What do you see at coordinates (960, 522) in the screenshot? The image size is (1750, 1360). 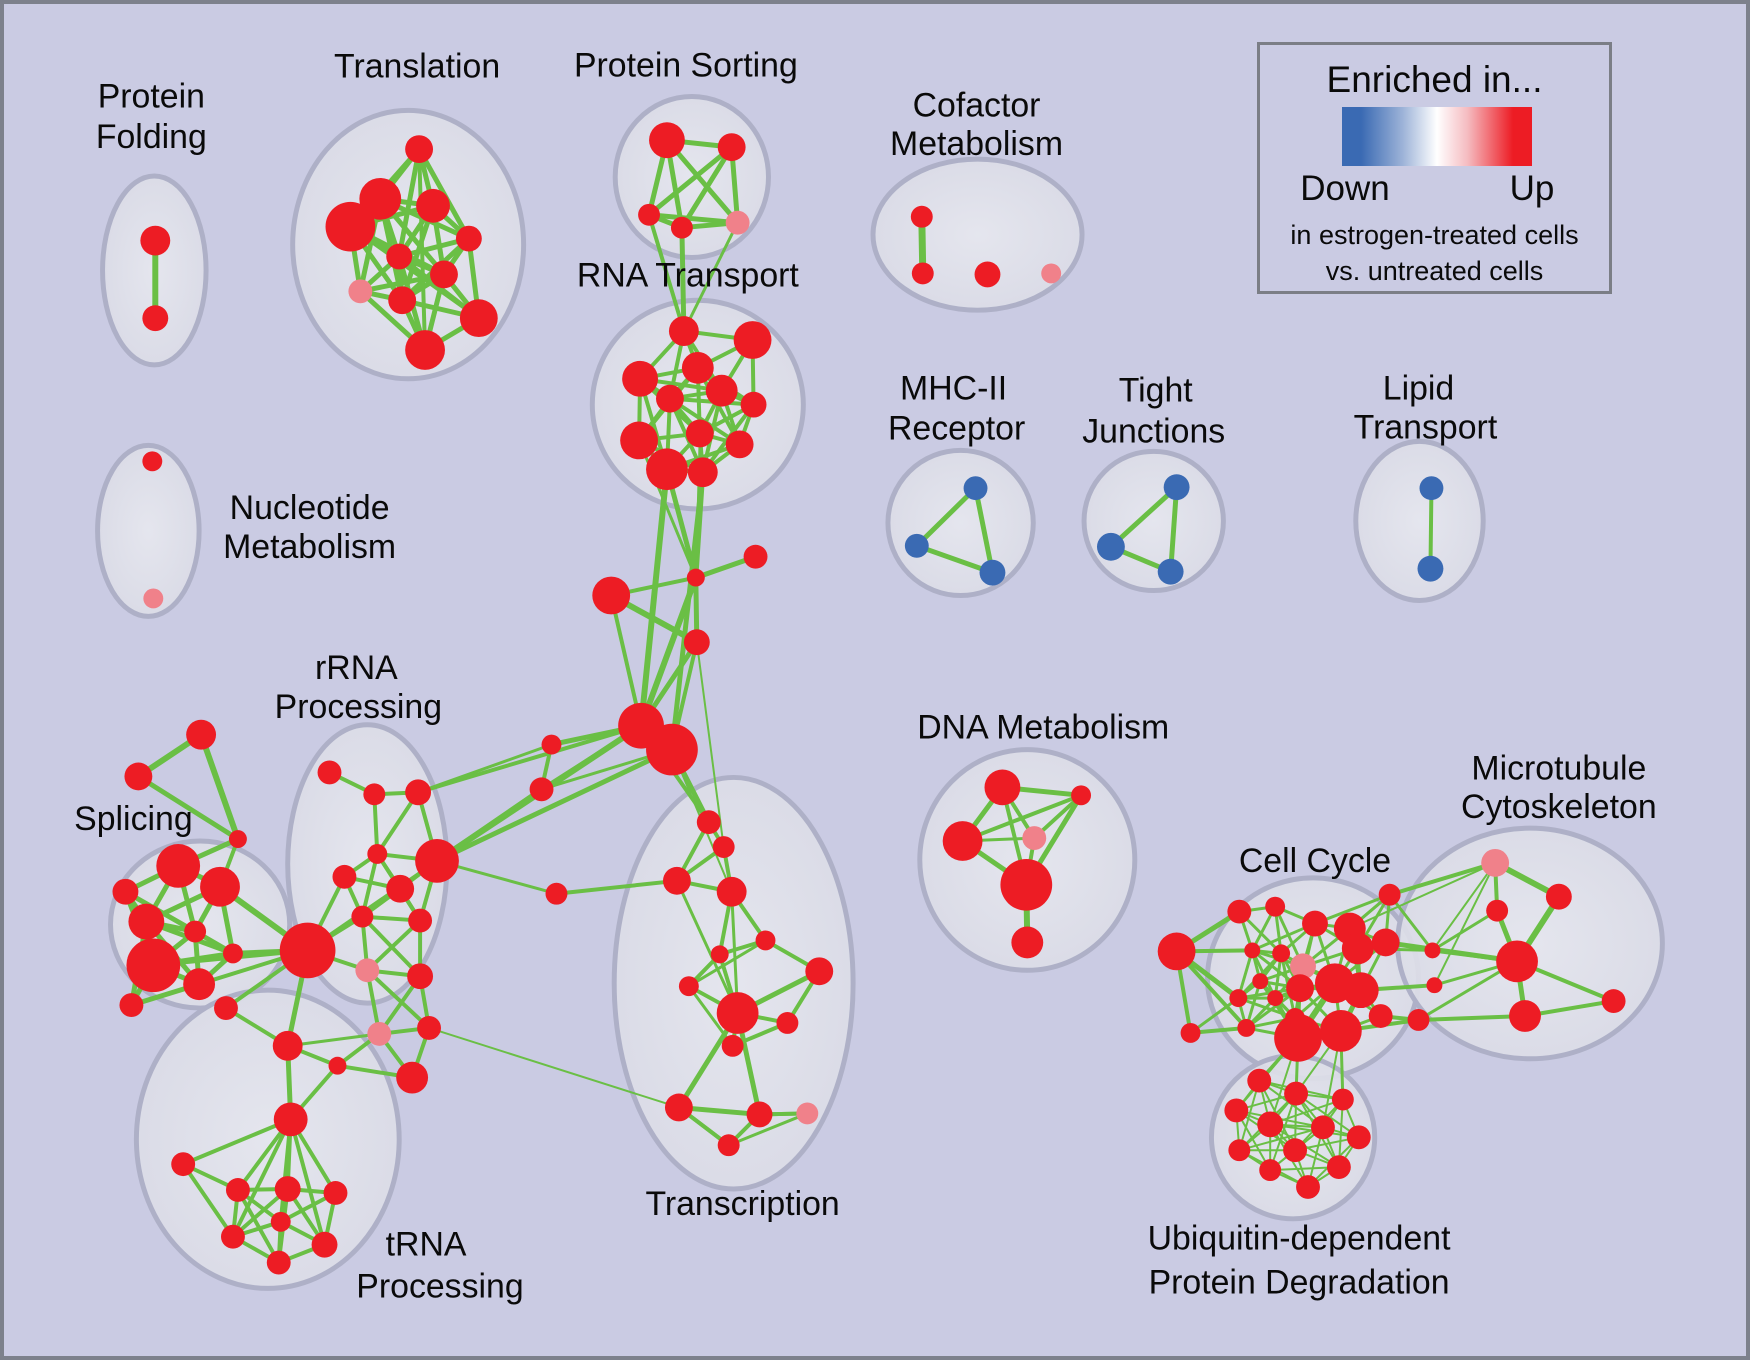 I see `cluster-bubble-mhc` at bounding box center [960, 522].